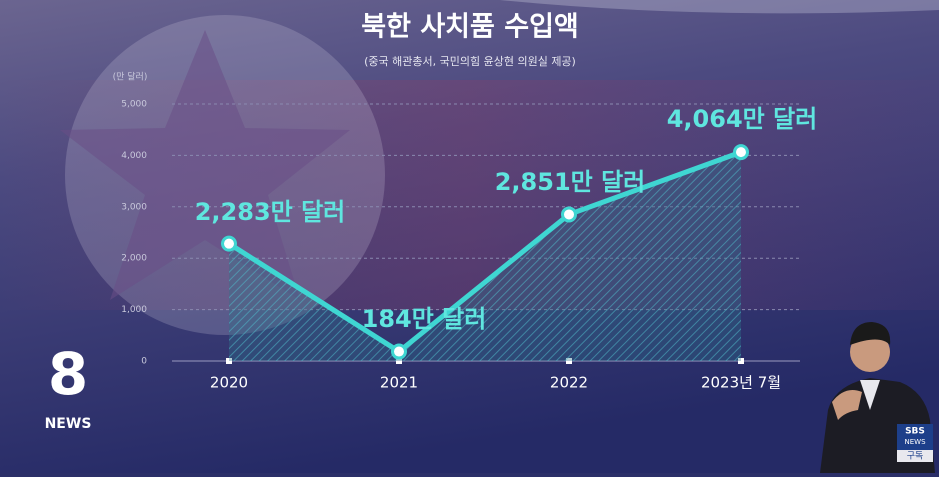 This screenshot has height=477, width=939. Describe the element at coordinates (741, 383) in the screenshot. I see `x-tick-label: 2023년 7월` at that location.